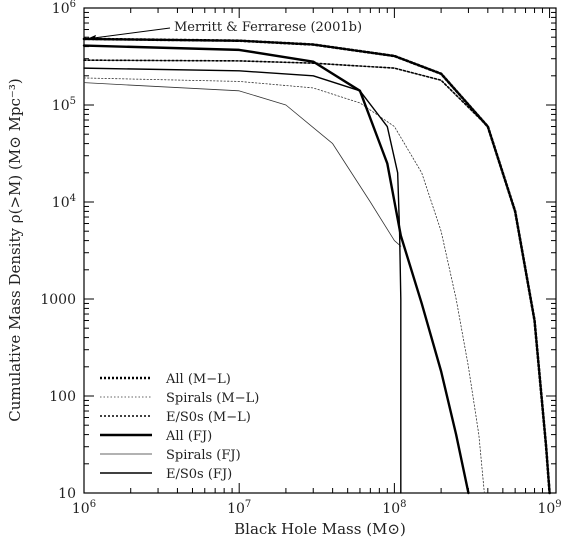  I want to click on y-axis-label: Cumulative Mass Density ρ(>M) (M⊙ Mpc⁻³), so click(15, 249).